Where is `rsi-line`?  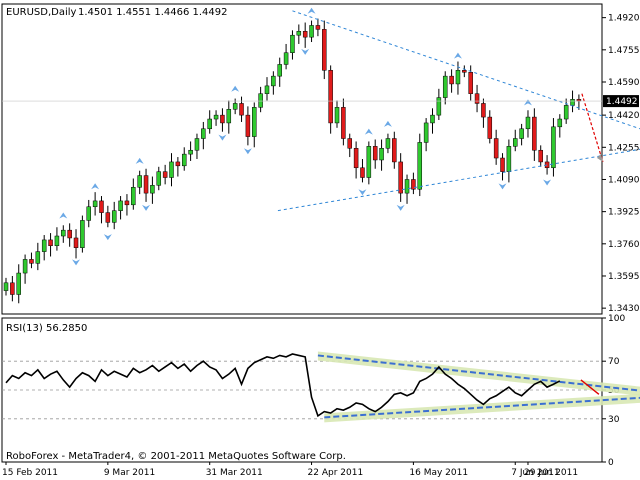 rsi-line is located at coordinates (283, 385).